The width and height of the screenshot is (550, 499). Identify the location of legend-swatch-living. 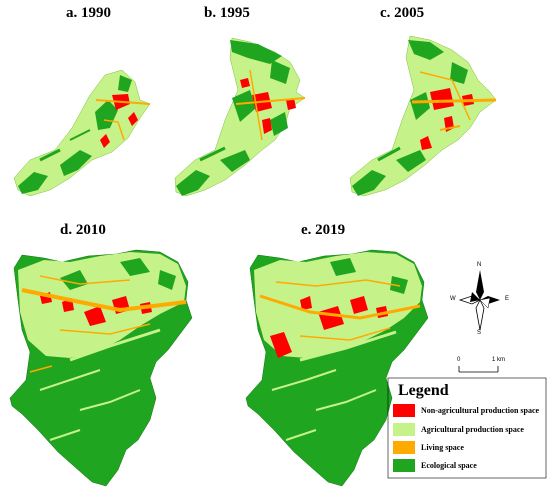
(404, 447).